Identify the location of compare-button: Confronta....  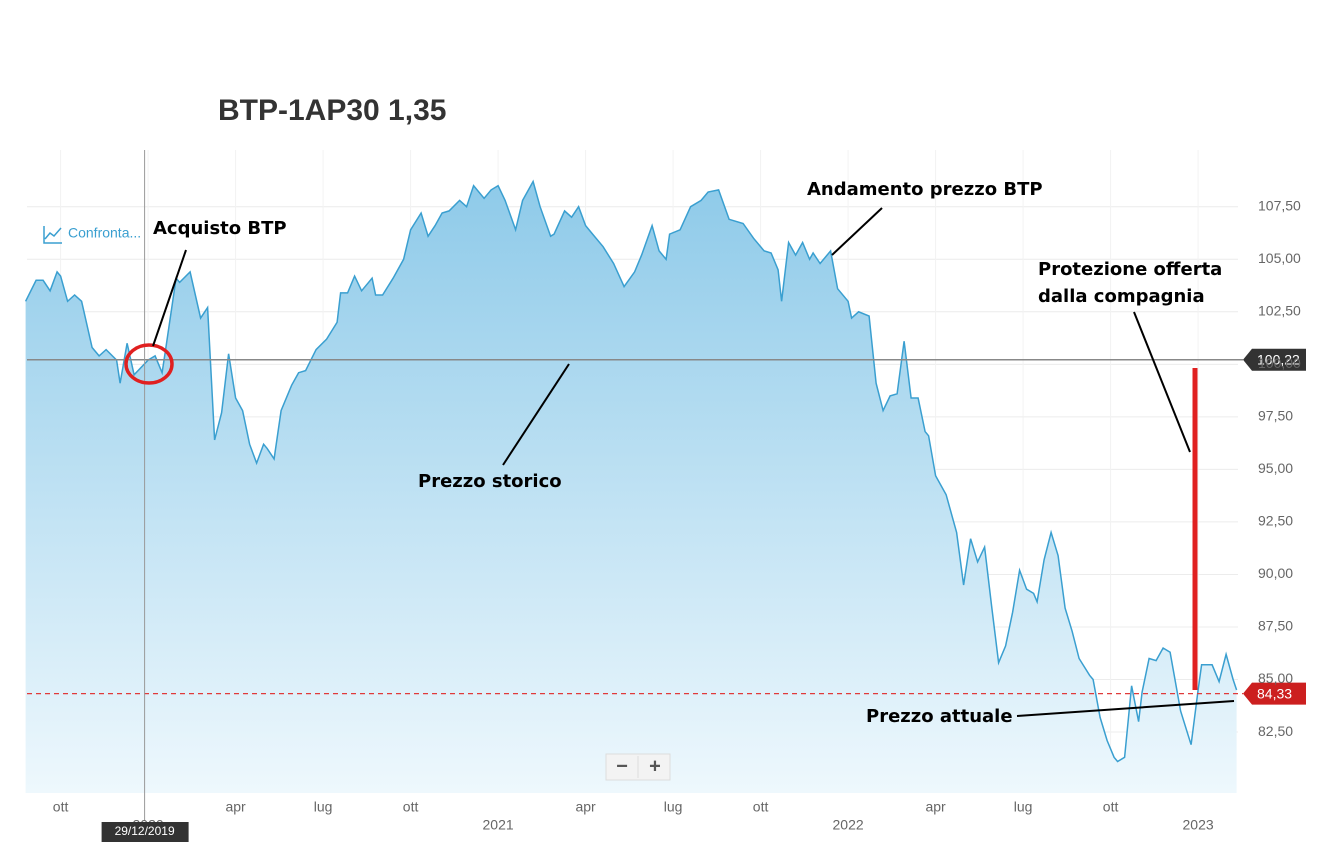
(92, 234).